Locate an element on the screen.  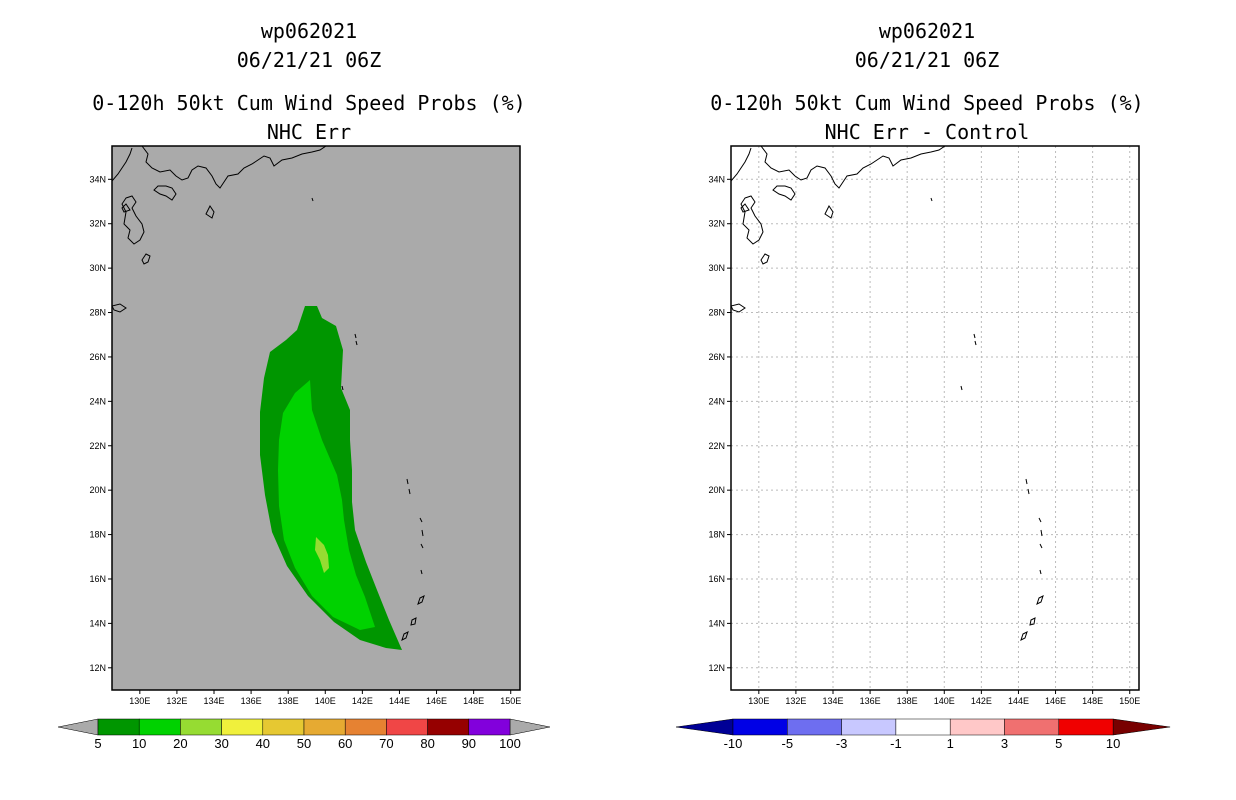
colorbar-high-arrow is located at coordinates (1141, 727).